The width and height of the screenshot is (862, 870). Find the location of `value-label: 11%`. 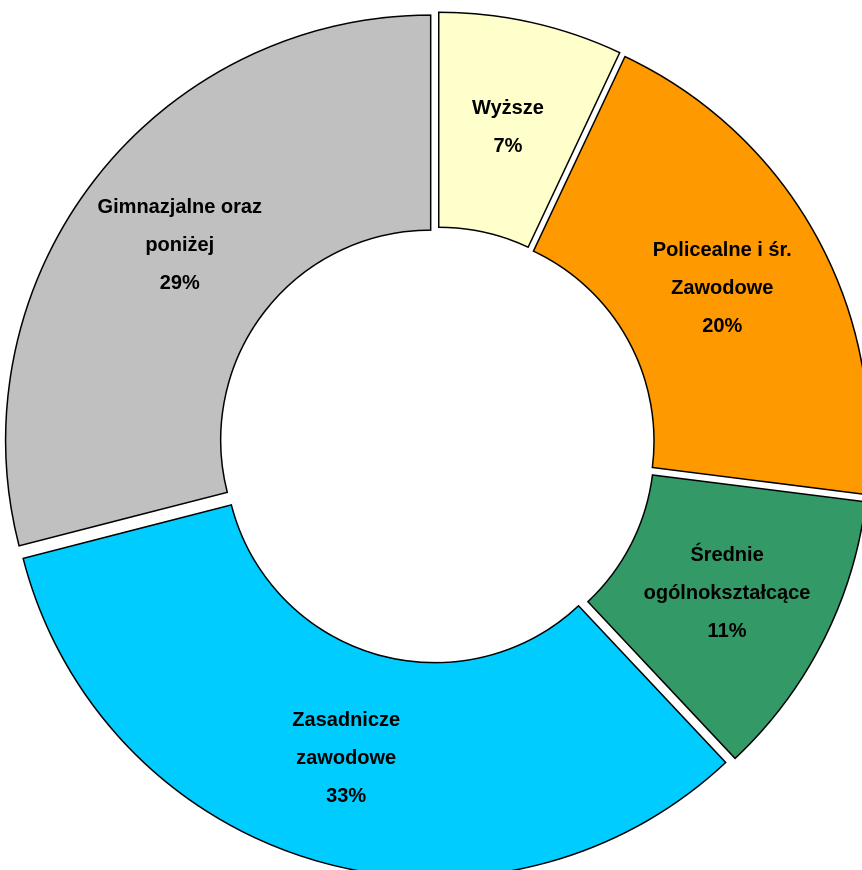

value-label: 11% is located at coordinates (727, 630).